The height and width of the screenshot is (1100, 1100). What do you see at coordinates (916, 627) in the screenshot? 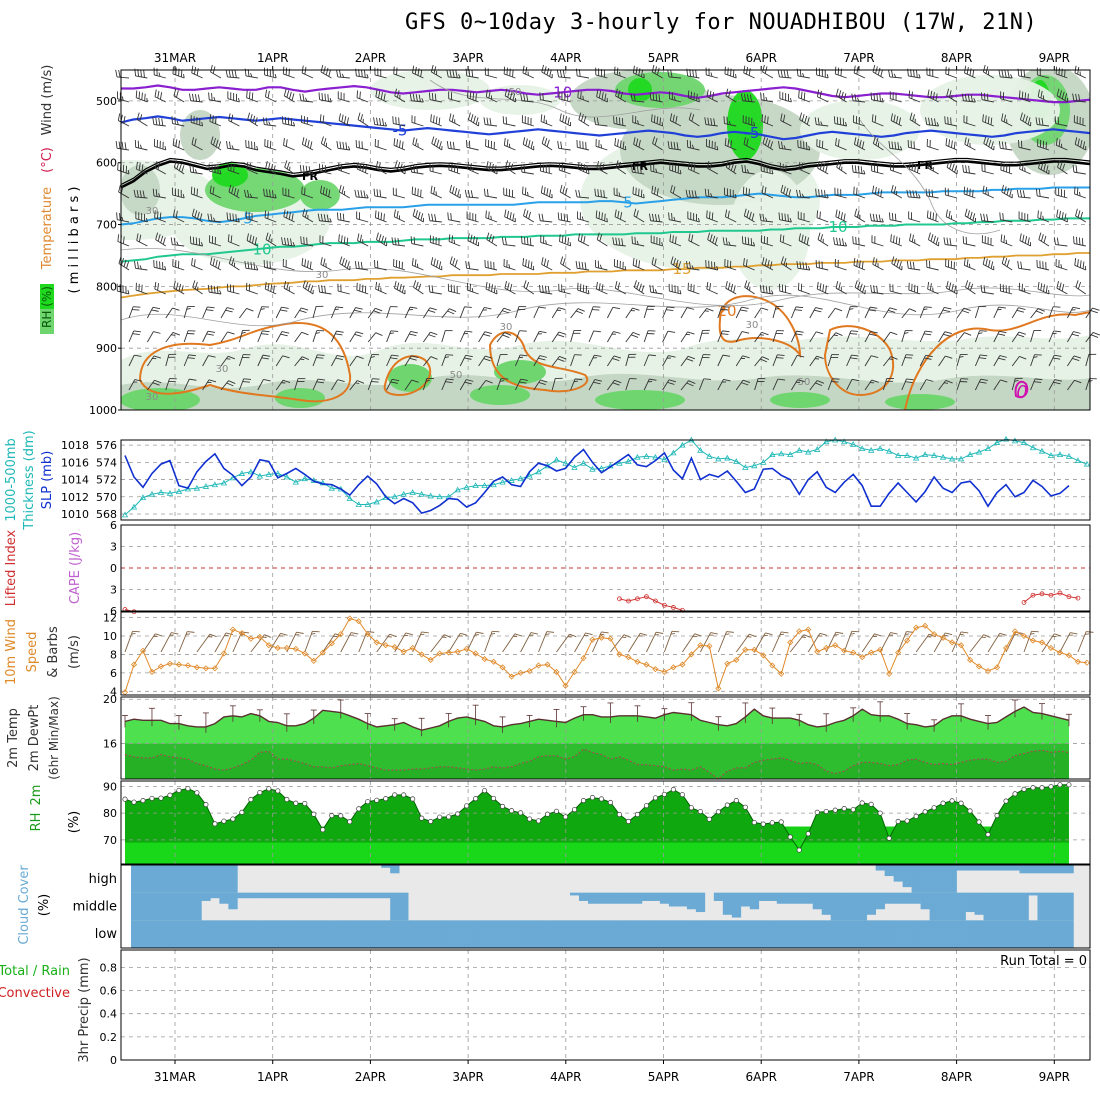
I see `wind-speed-point` at bounding box center [916, 627].